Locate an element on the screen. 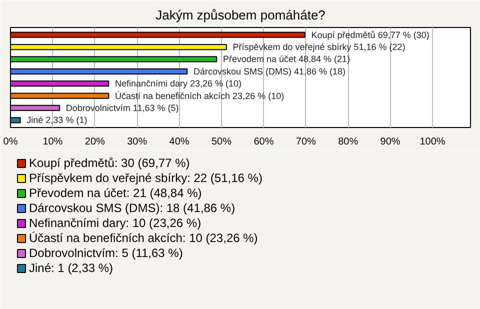  x-tick-label: 40% is located at coordinates (179, 142).